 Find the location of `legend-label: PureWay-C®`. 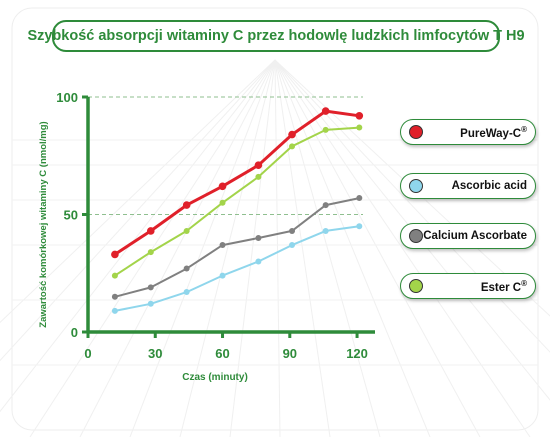

legend-label: PureWay-C® is located at coordinates (479, 132).